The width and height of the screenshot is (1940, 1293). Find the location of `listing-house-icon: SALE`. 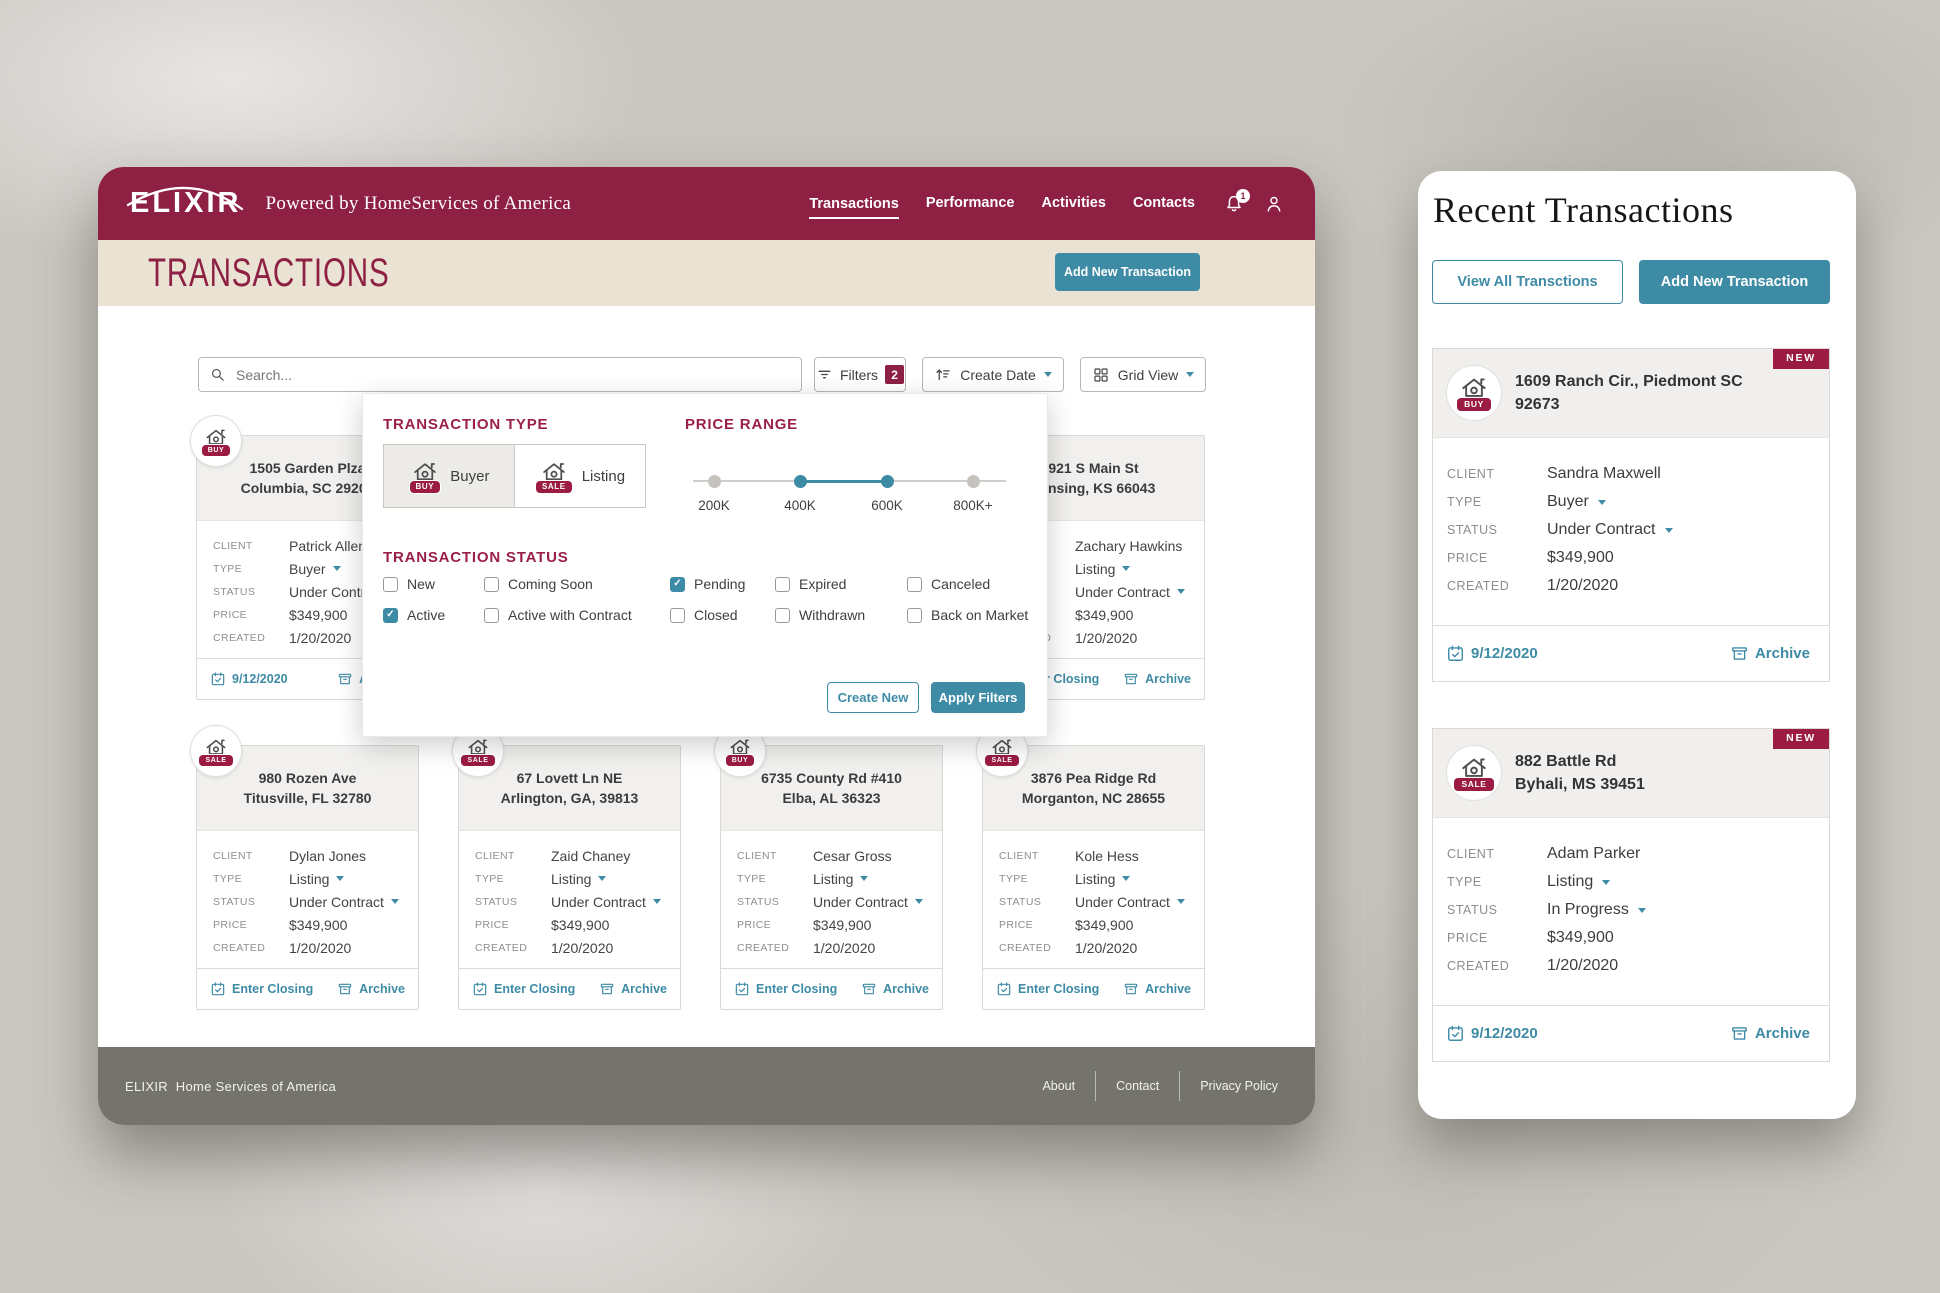

listing-house-icon: SALE is located at coordinates (553, 476).